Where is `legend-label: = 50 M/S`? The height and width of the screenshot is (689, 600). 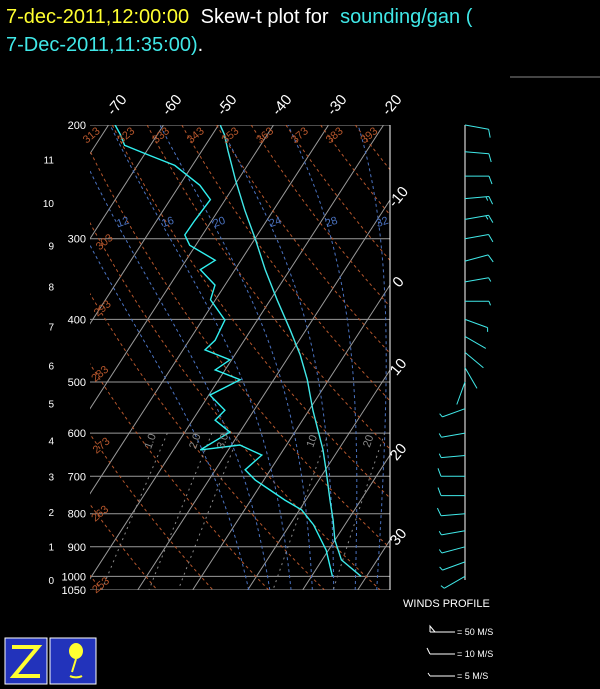 legend-label: = 50 M/S is located at coordinates (475, 632).